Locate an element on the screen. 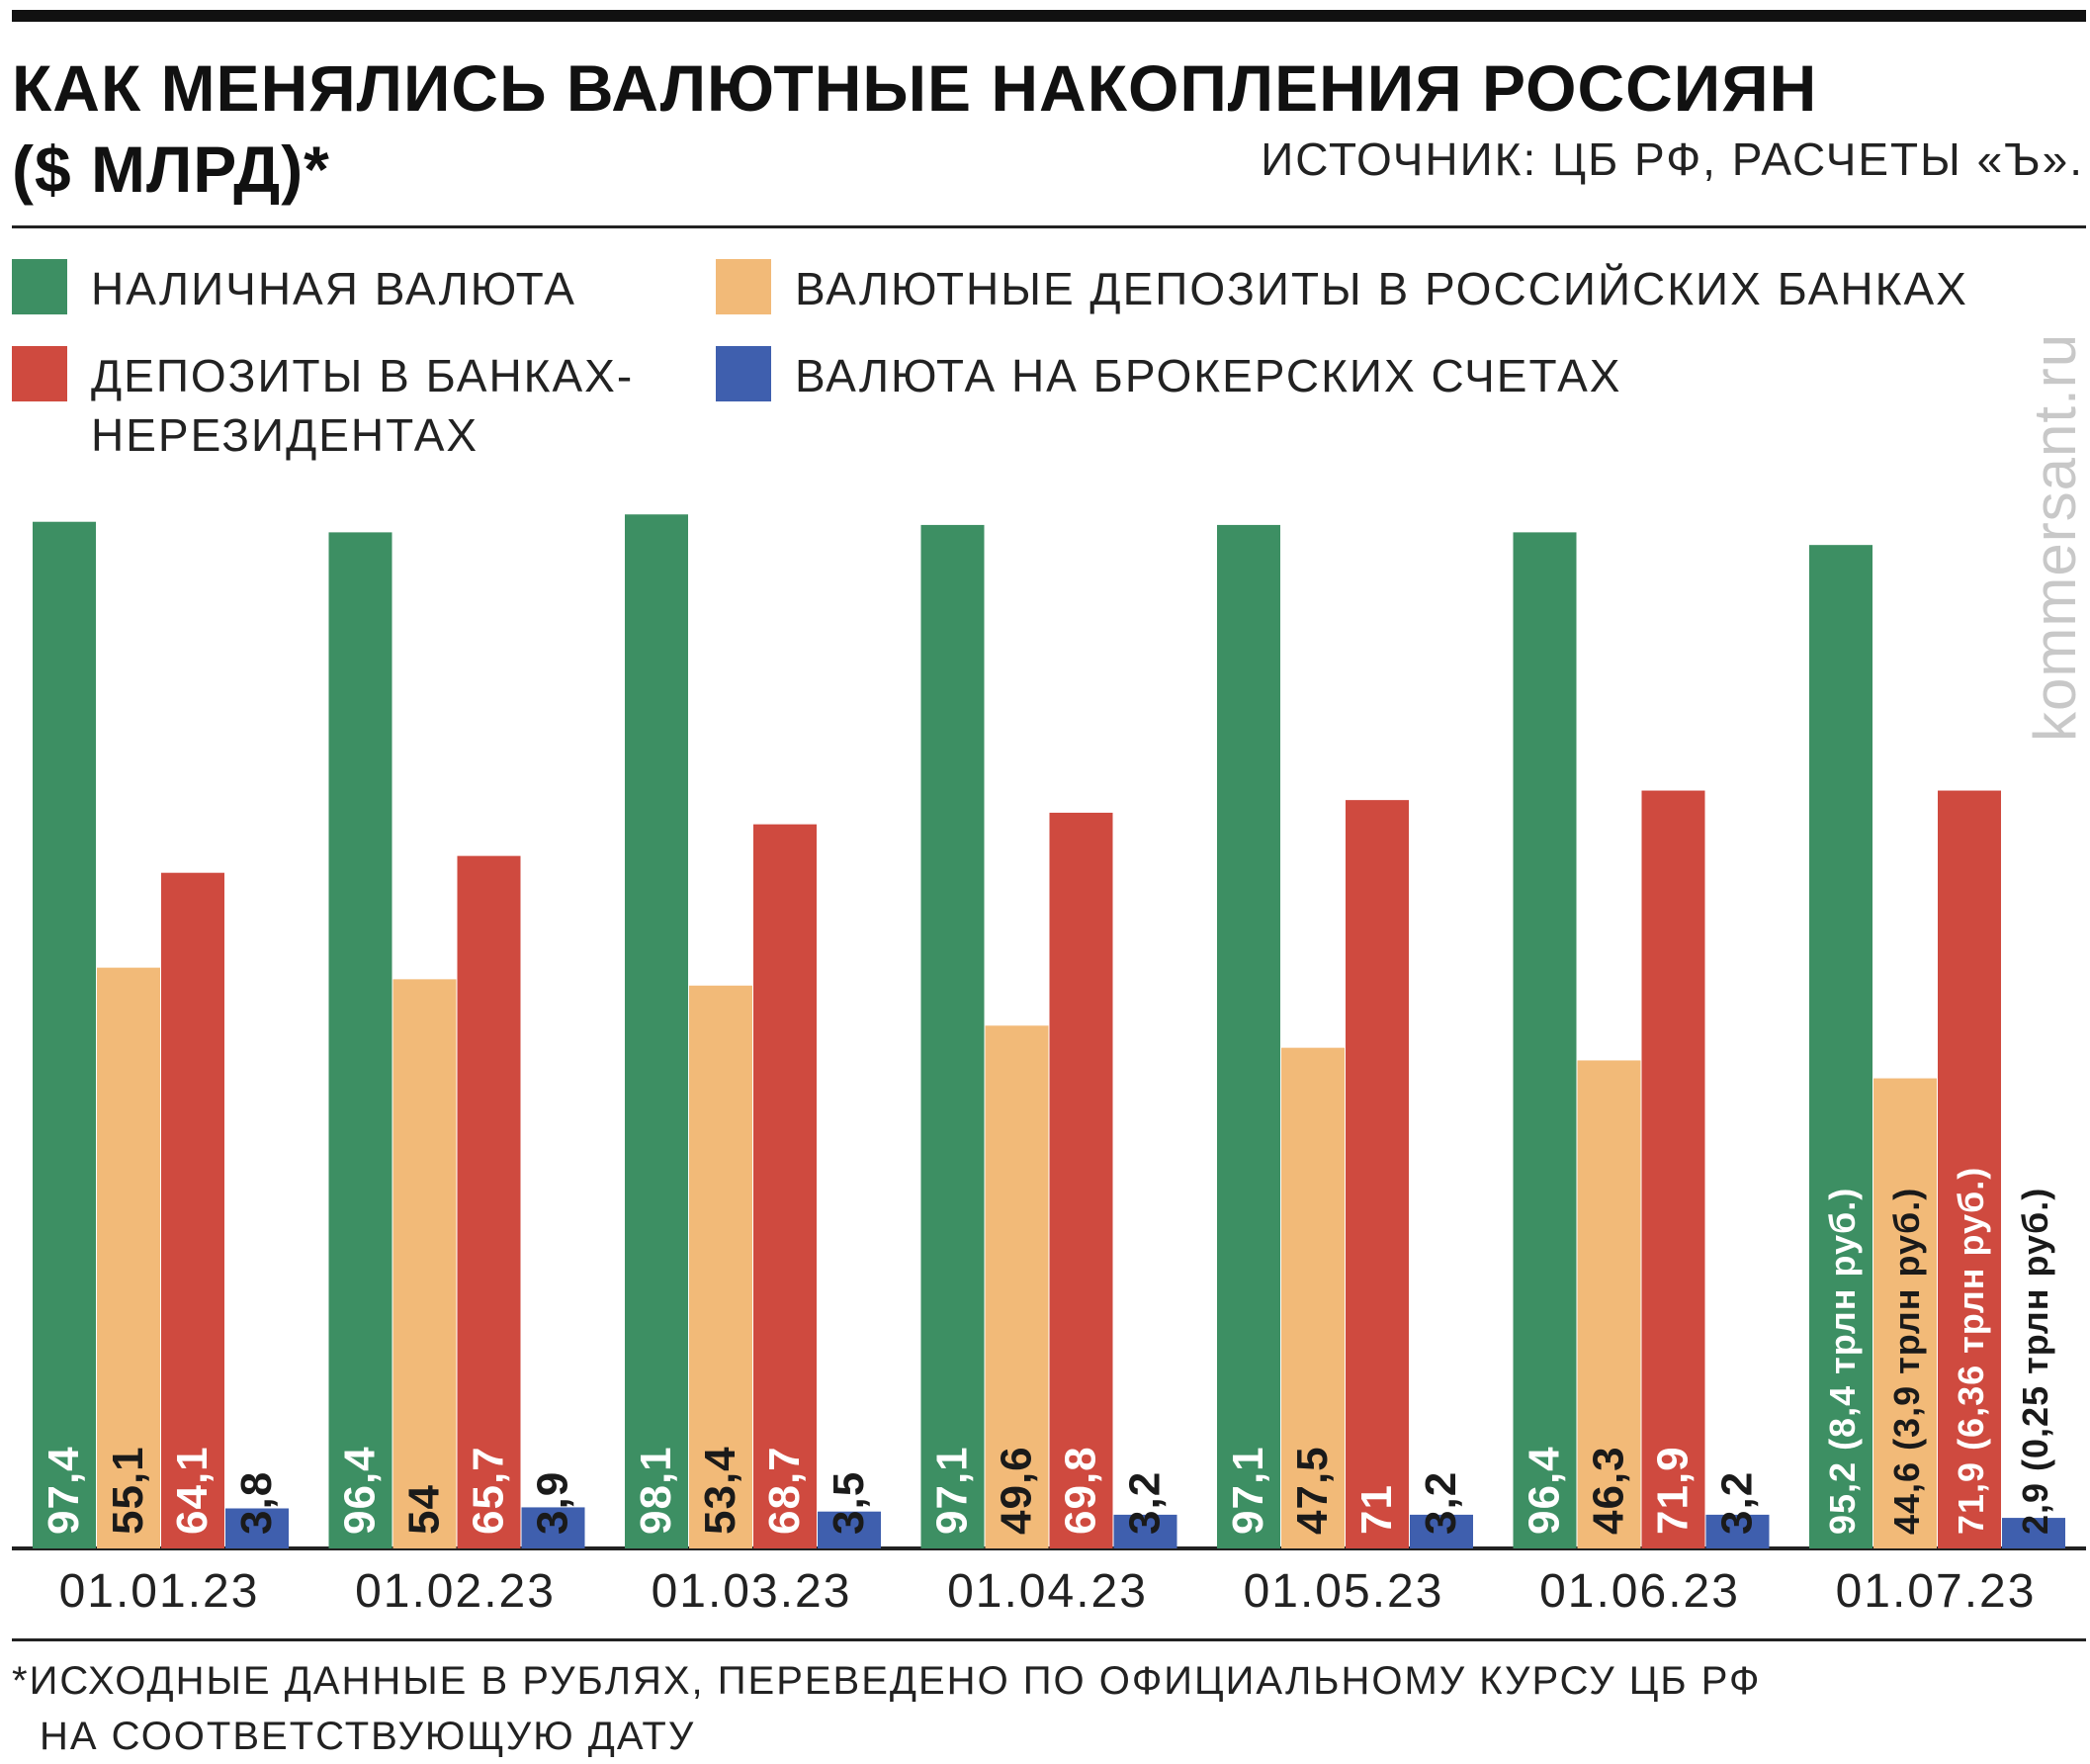  legend-label-domestic-deposits: ВАЛЮТНЫЕ ДЕПОЗИТЫ В РОССИЙСКИХ БАНКАХ is located at coordinates (1381, 289).